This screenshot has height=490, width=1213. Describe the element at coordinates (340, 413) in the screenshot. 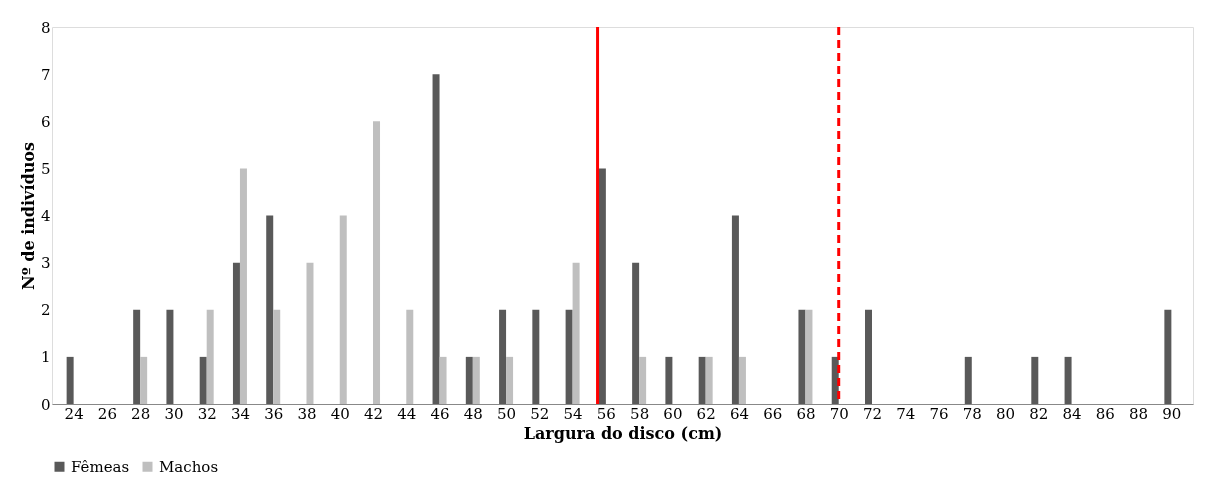

I see `x-tick-label: 40` at that location.